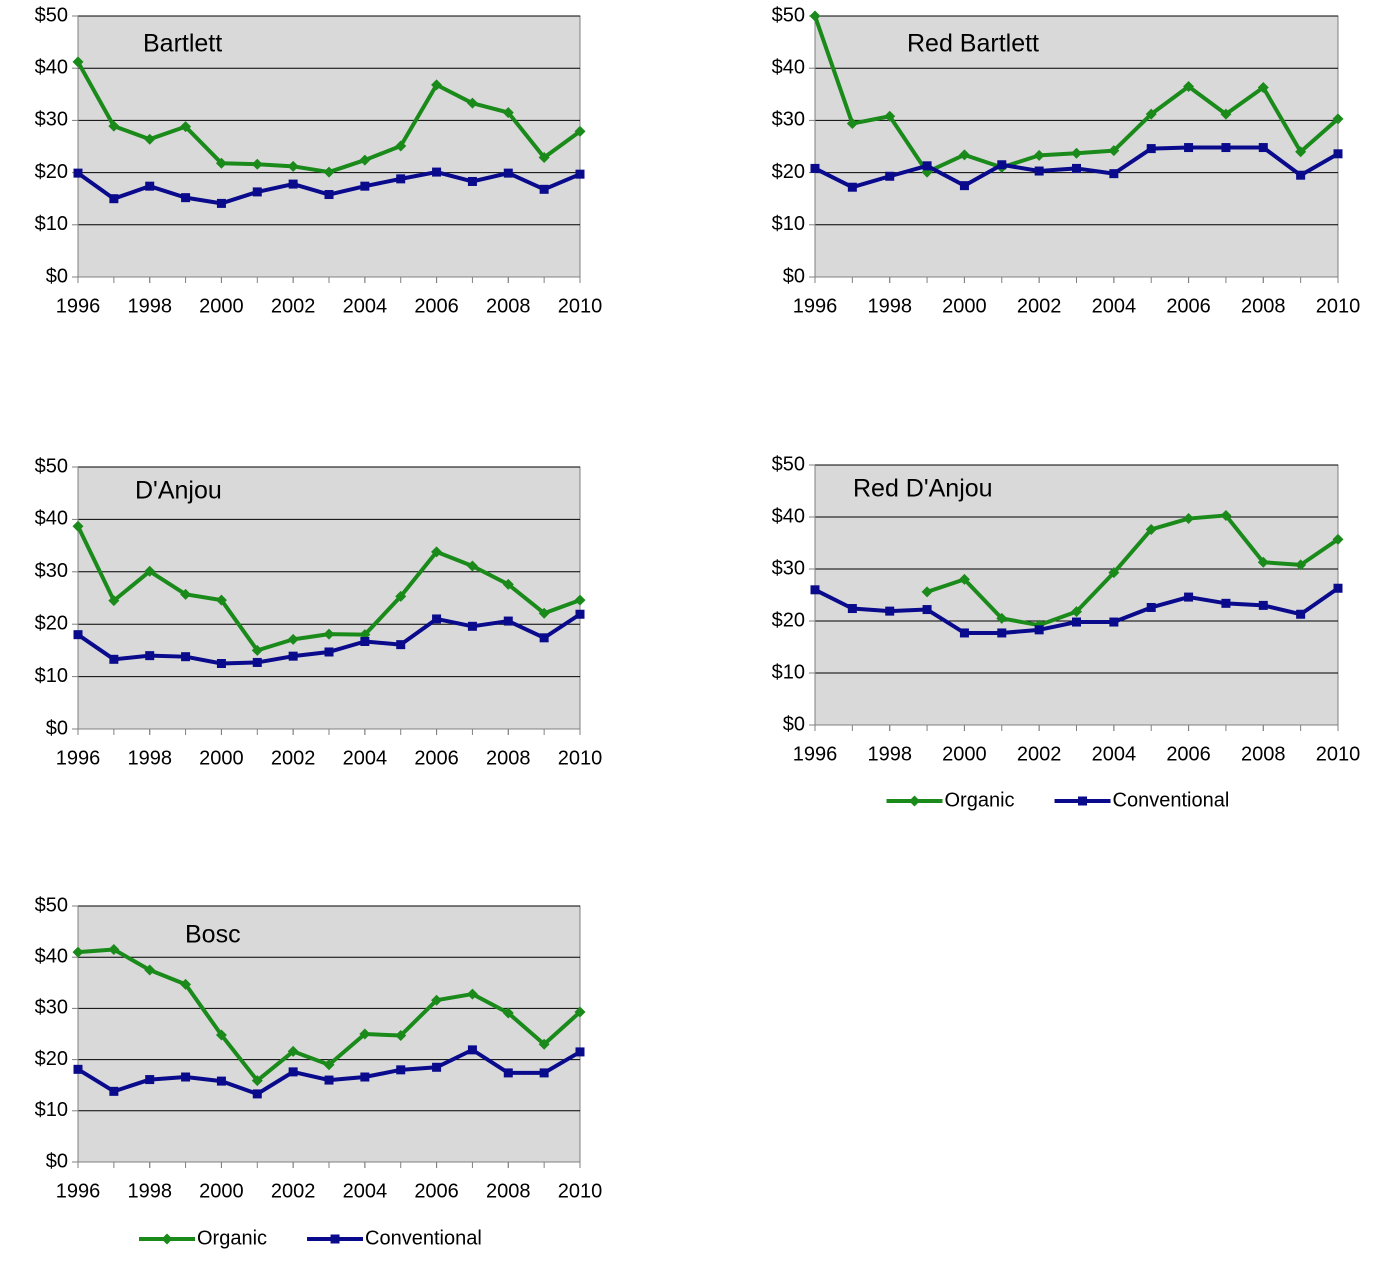 The image size is (1387, 1280). Describe the element at coordinates (508, 758) in the screenshot. I see `x-tick-label: 2008` at that location.